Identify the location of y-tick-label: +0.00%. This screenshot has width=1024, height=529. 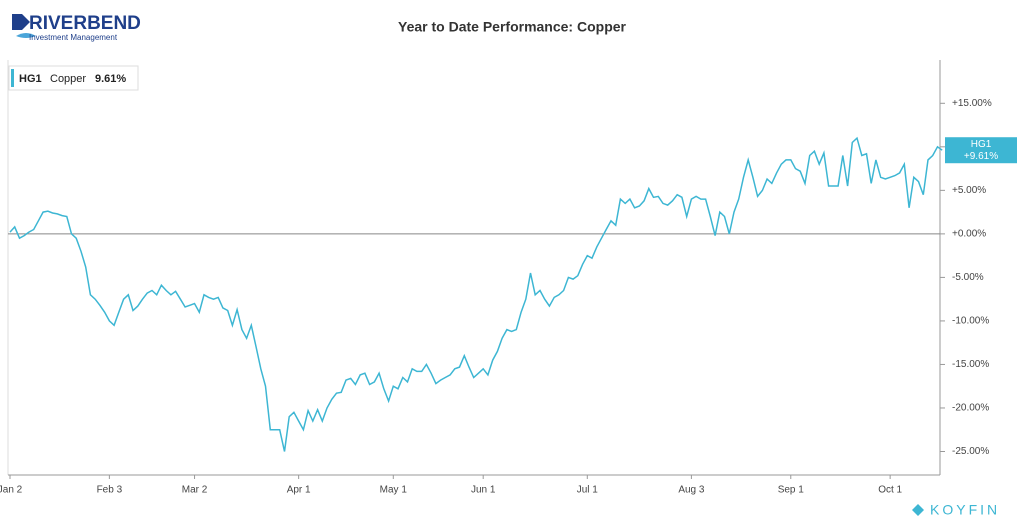
(969, 234).